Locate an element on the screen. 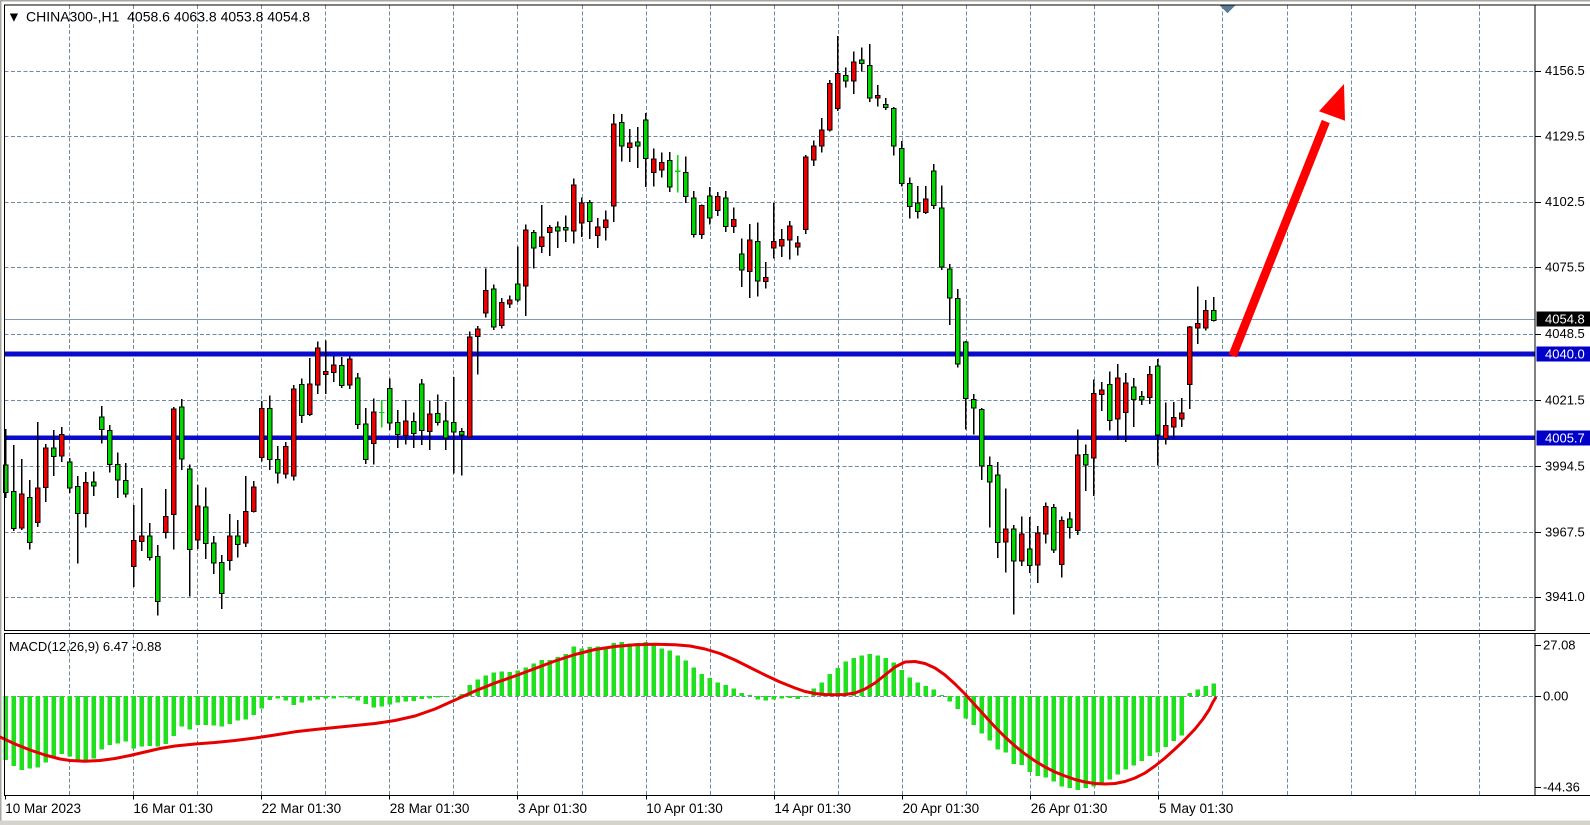 The height and width of the screenshot is (825, 1590). svg-text: 10 Apr 01:30 is located at coordinates (684, 808).